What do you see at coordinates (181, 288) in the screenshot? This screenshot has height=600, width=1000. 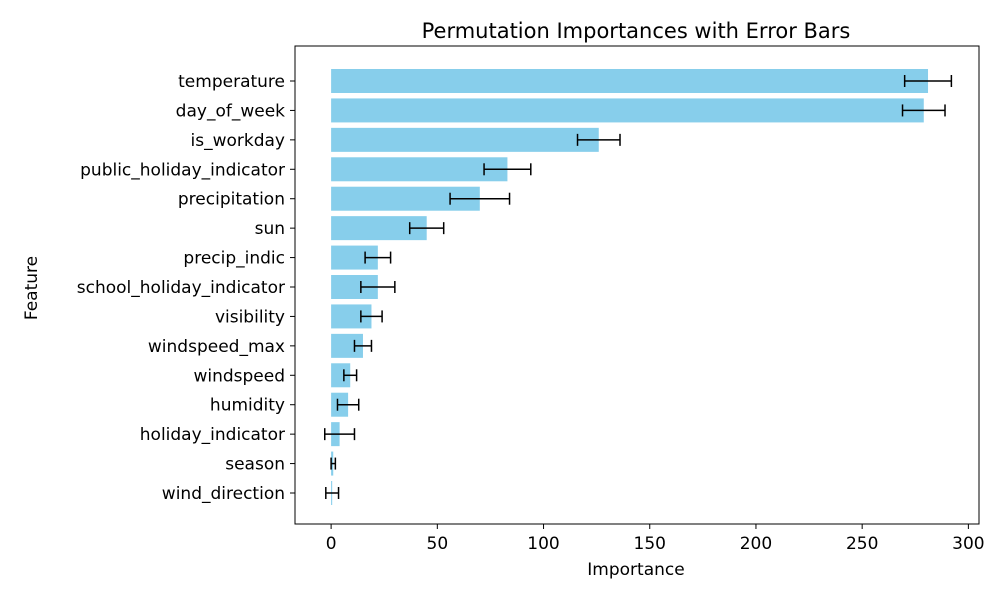 I see `y-tick-label: school_holiday_indicator` at bounding box center [181, 288].